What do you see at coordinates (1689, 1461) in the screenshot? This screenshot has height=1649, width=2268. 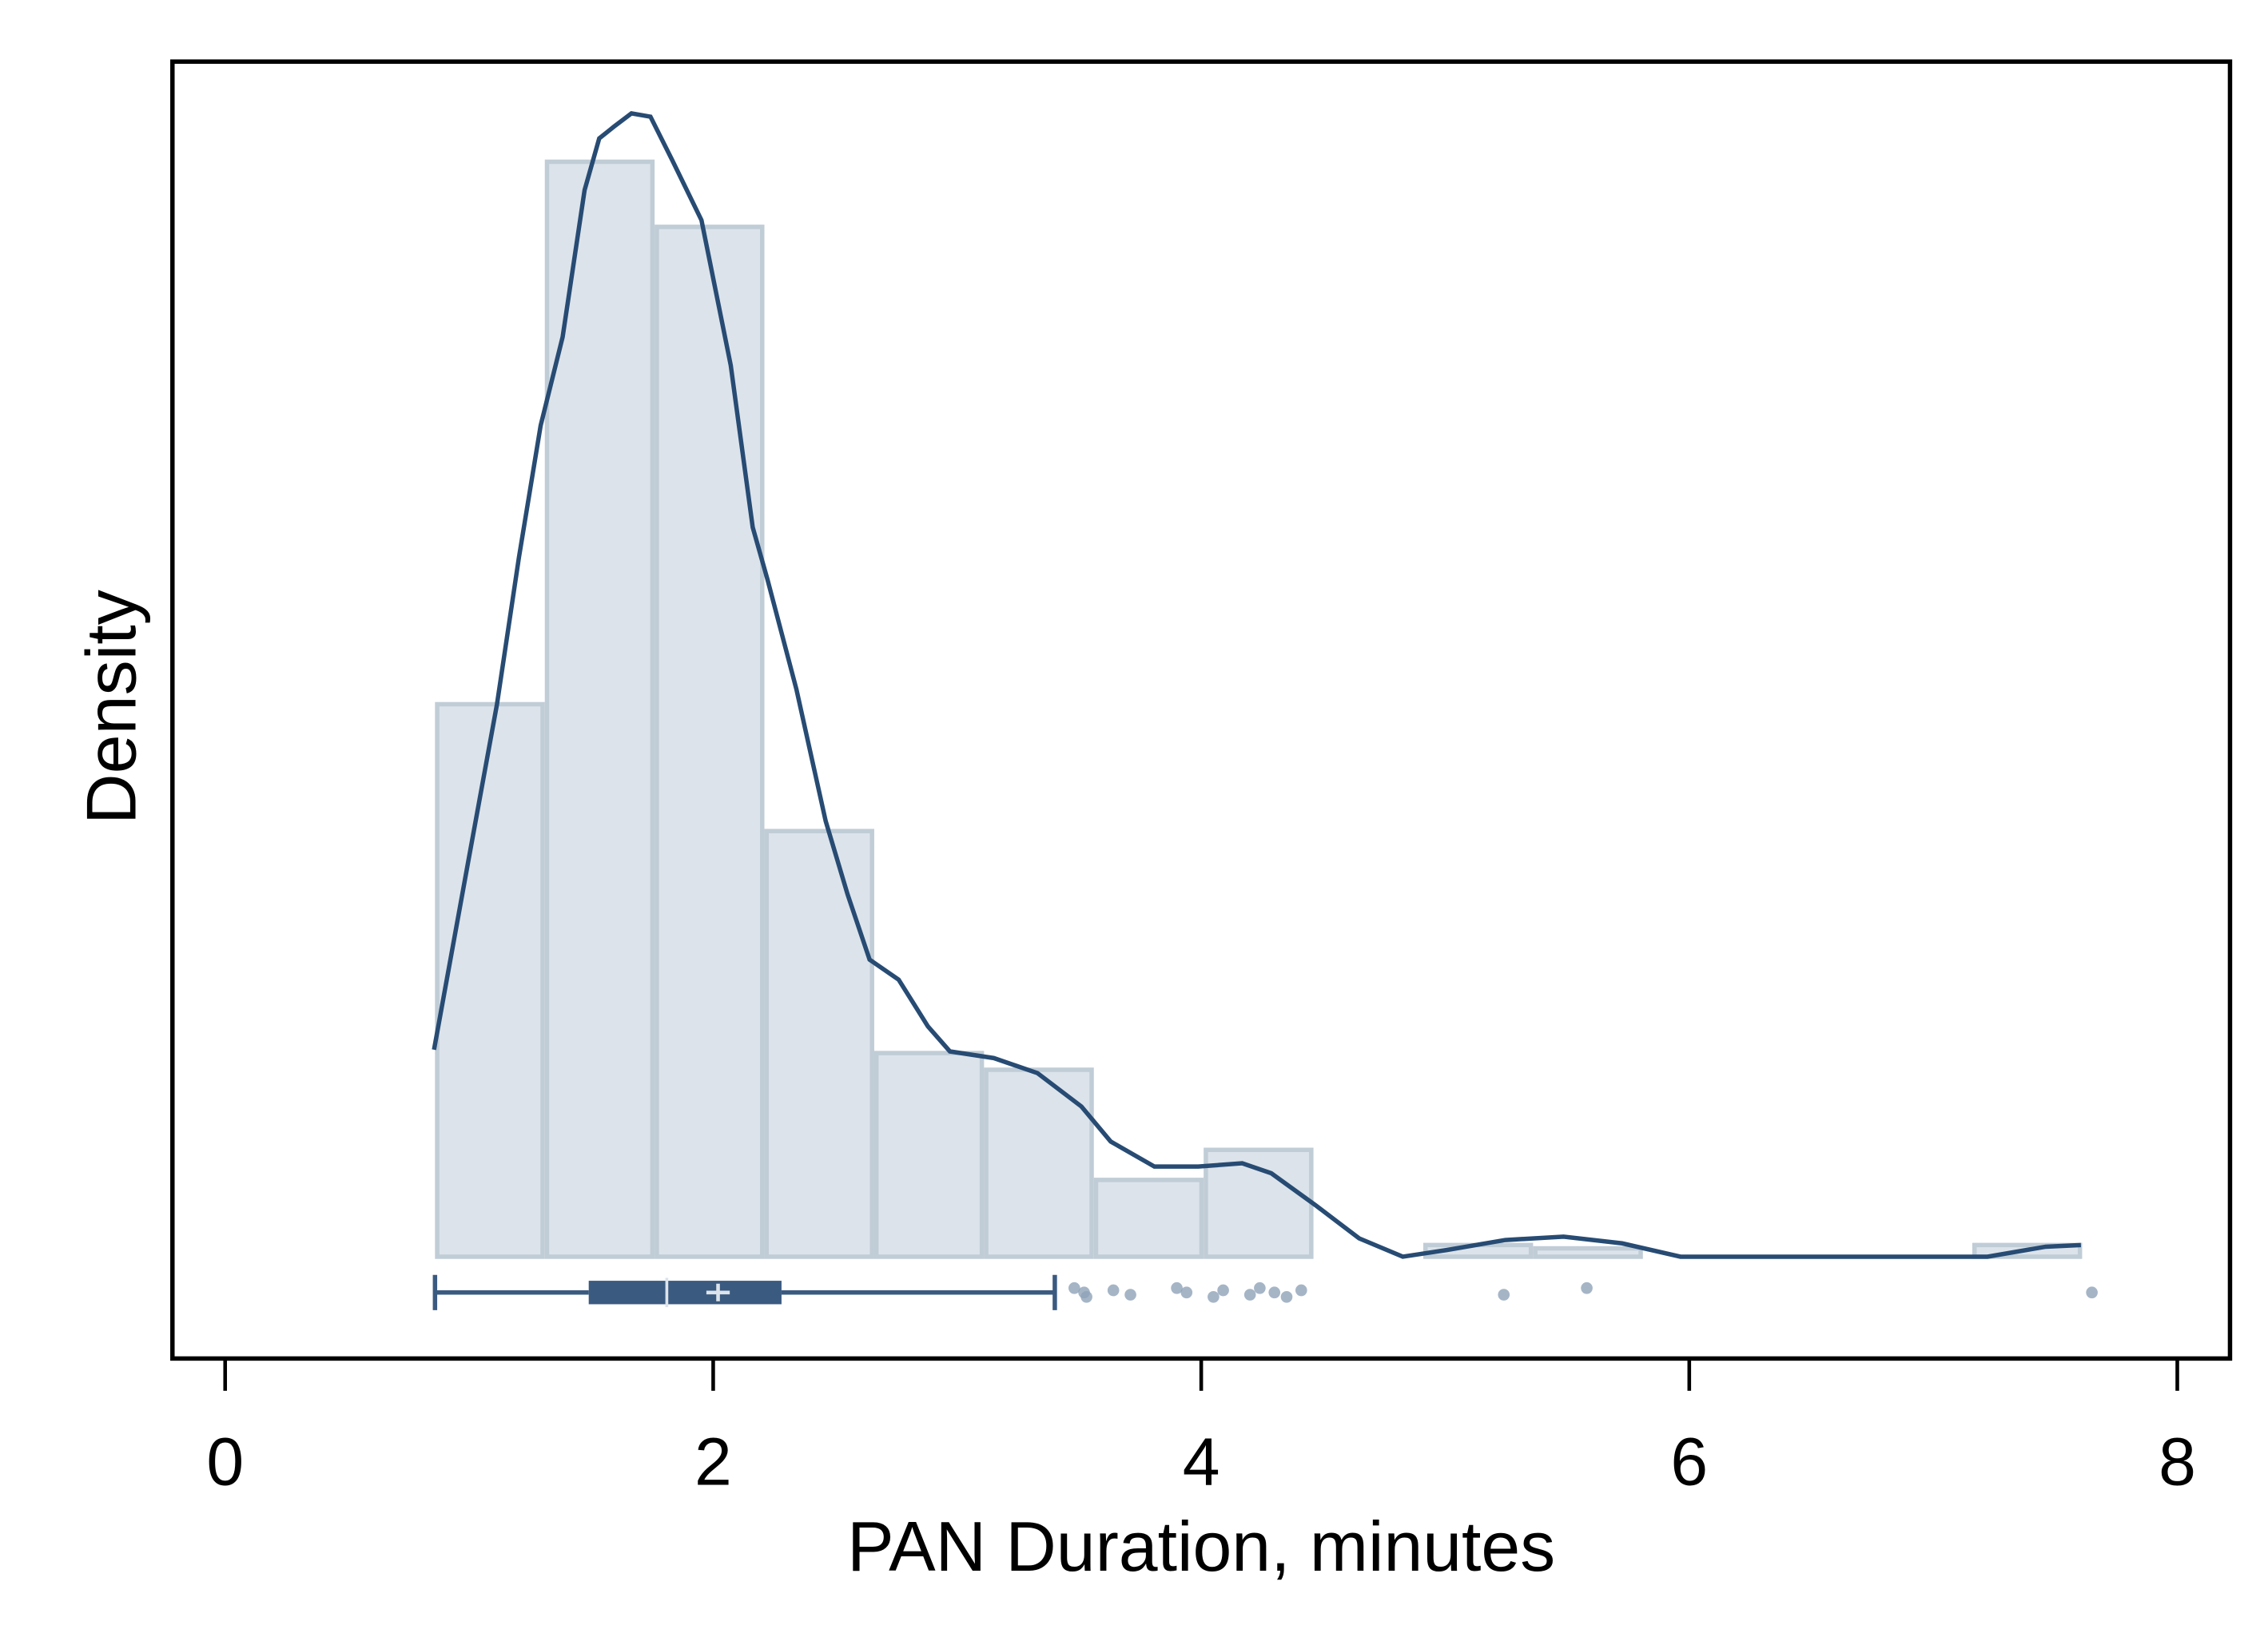 I see `x-tick-label: 6` at bounding box center [1689, 1461].